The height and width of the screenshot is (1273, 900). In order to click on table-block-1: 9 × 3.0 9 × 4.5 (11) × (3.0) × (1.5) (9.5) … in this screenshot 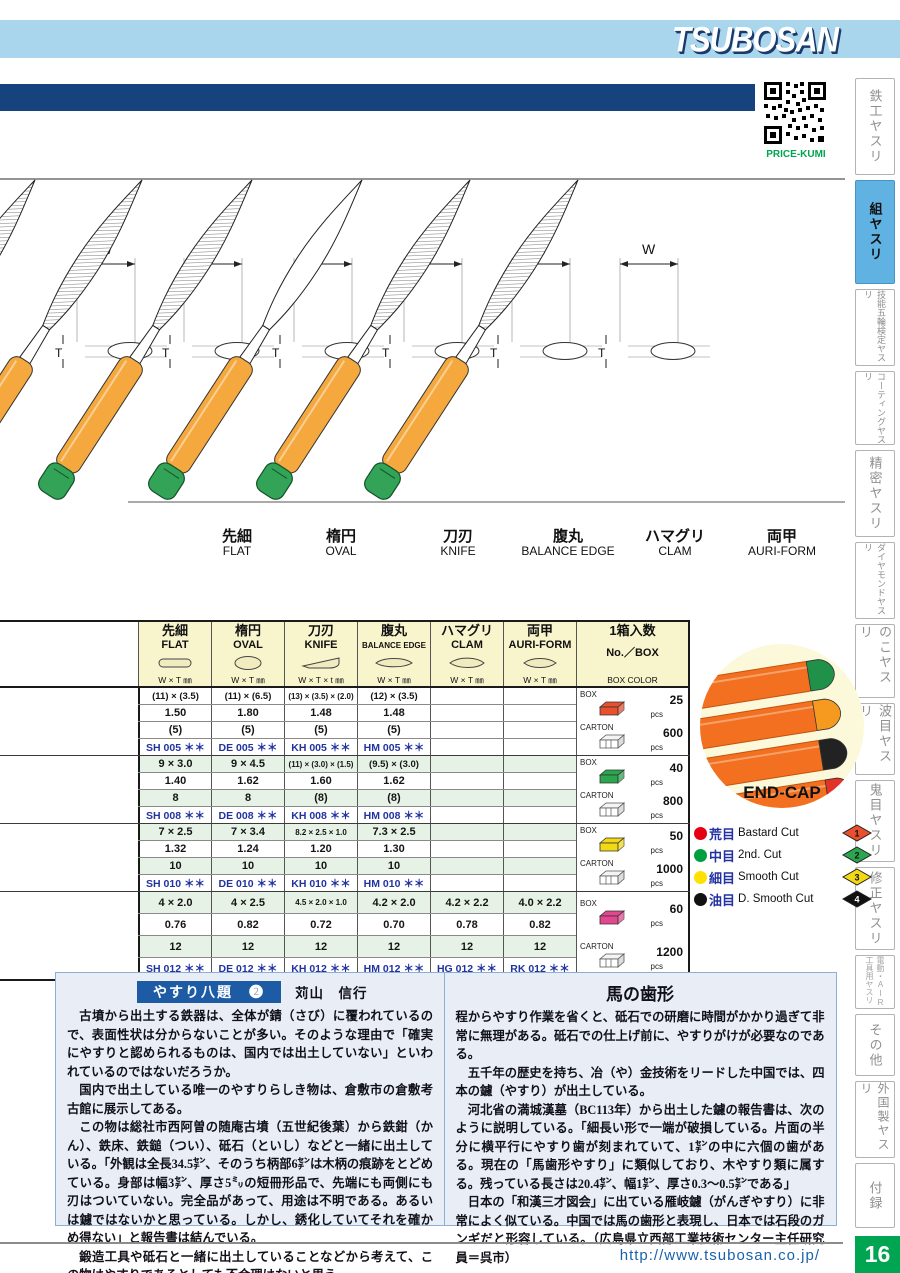, I will do `click(345, 790)`.